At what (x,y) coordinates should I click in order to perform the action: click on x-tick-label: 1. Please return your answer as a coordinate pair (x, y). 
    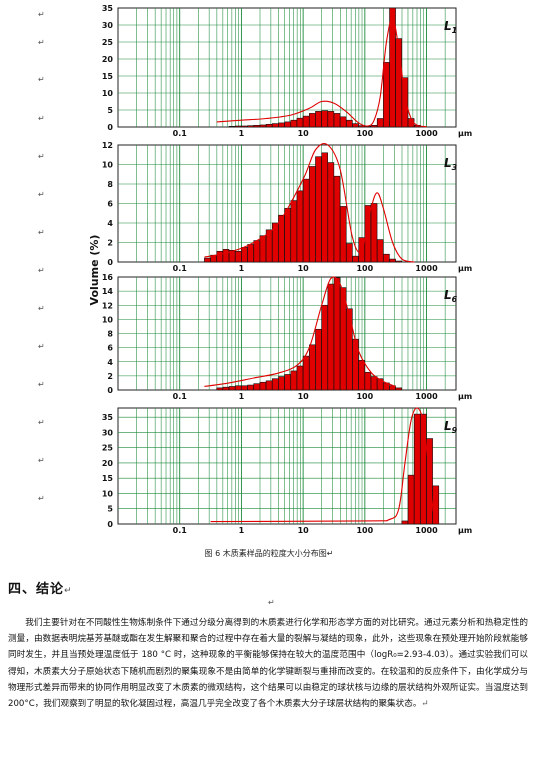
    Looking at the image, I should click on (242, 530).